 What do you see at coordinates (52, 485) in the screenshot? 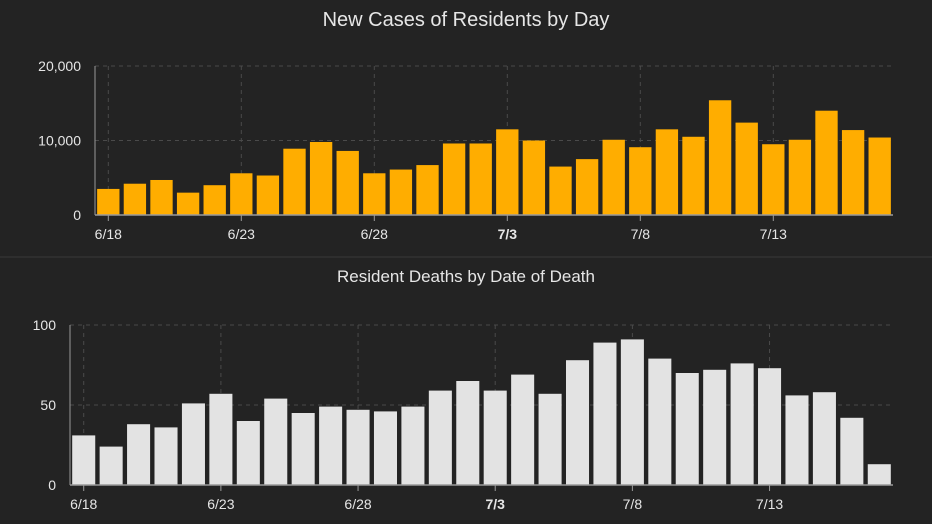
I see `deaths-ytick-label: 0` at bounding box center [52, 485].